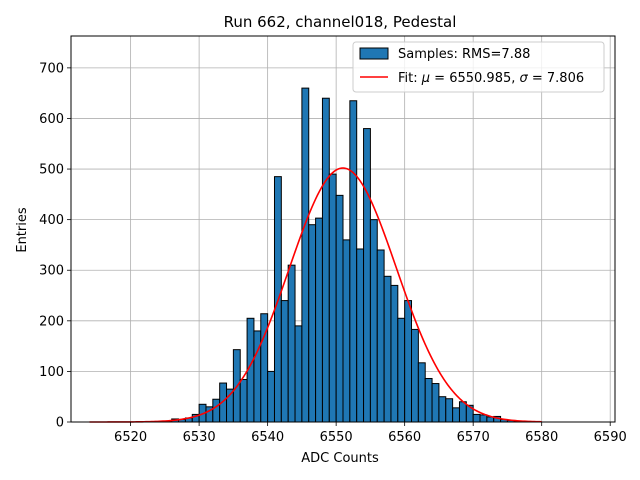  I want to click on x-axis-ticks: 6520 6530 6540 6550 6560 6570 6580 6590, so click(370, 433).